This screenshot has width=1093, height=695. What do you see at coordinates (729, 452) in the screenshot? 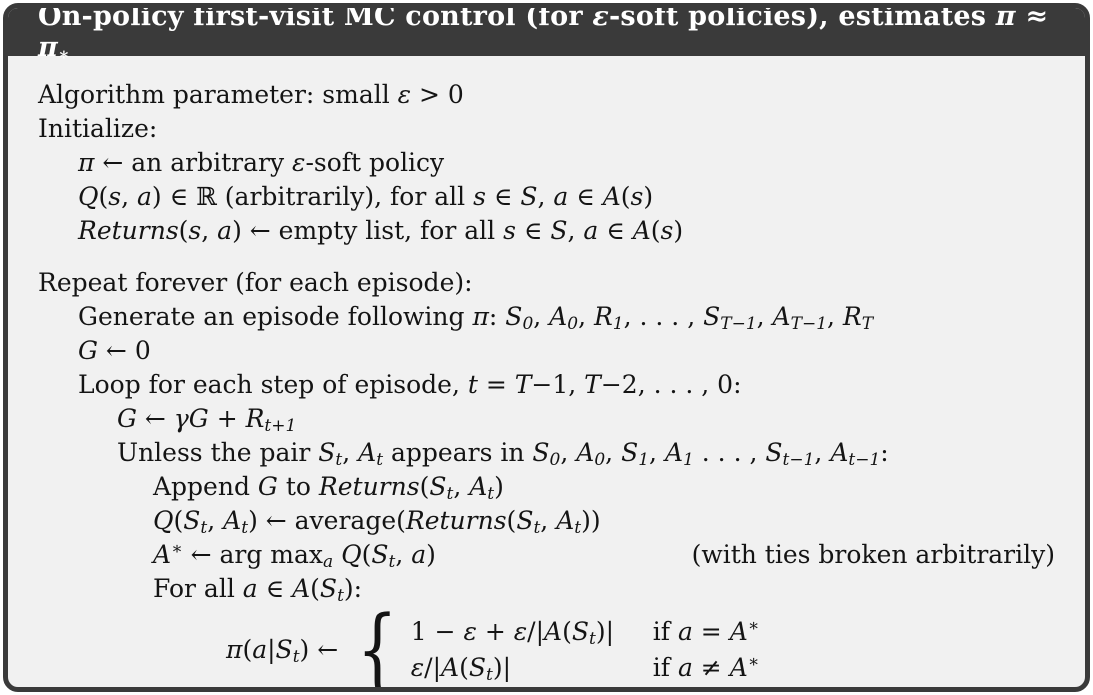
I see `math-segment: . . . ,` at bounding box center [729, 452].